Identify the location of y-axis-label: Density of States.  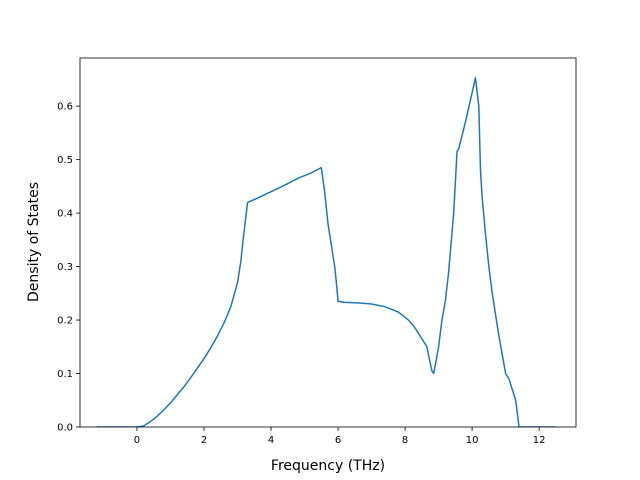
(34, 242).